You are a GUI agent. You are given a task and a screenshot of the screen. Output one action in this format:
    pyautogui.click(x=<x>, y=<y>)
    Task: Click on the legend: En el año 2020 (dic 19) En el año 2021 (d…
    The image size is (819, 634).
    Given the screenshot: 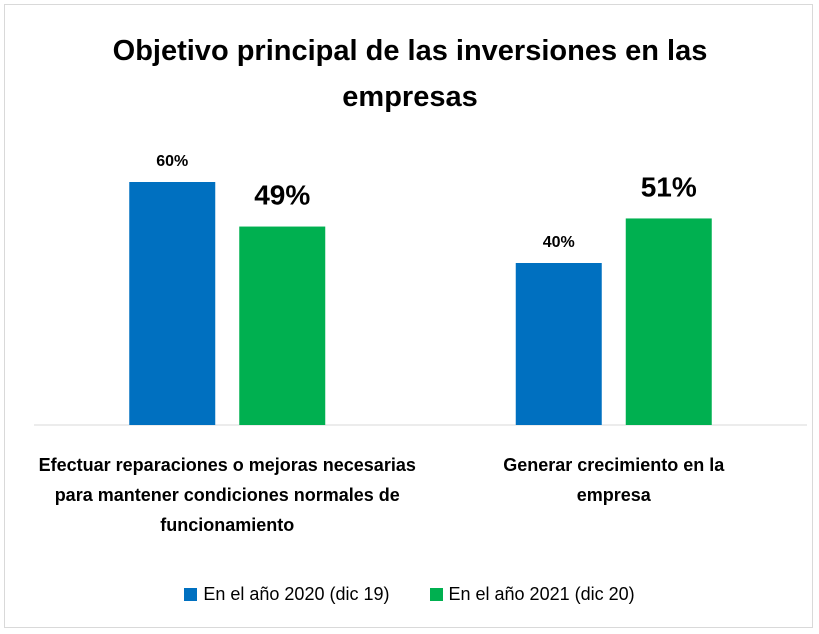 What is the action you would take?
    pyautogui.click(x=409, y=594)
    